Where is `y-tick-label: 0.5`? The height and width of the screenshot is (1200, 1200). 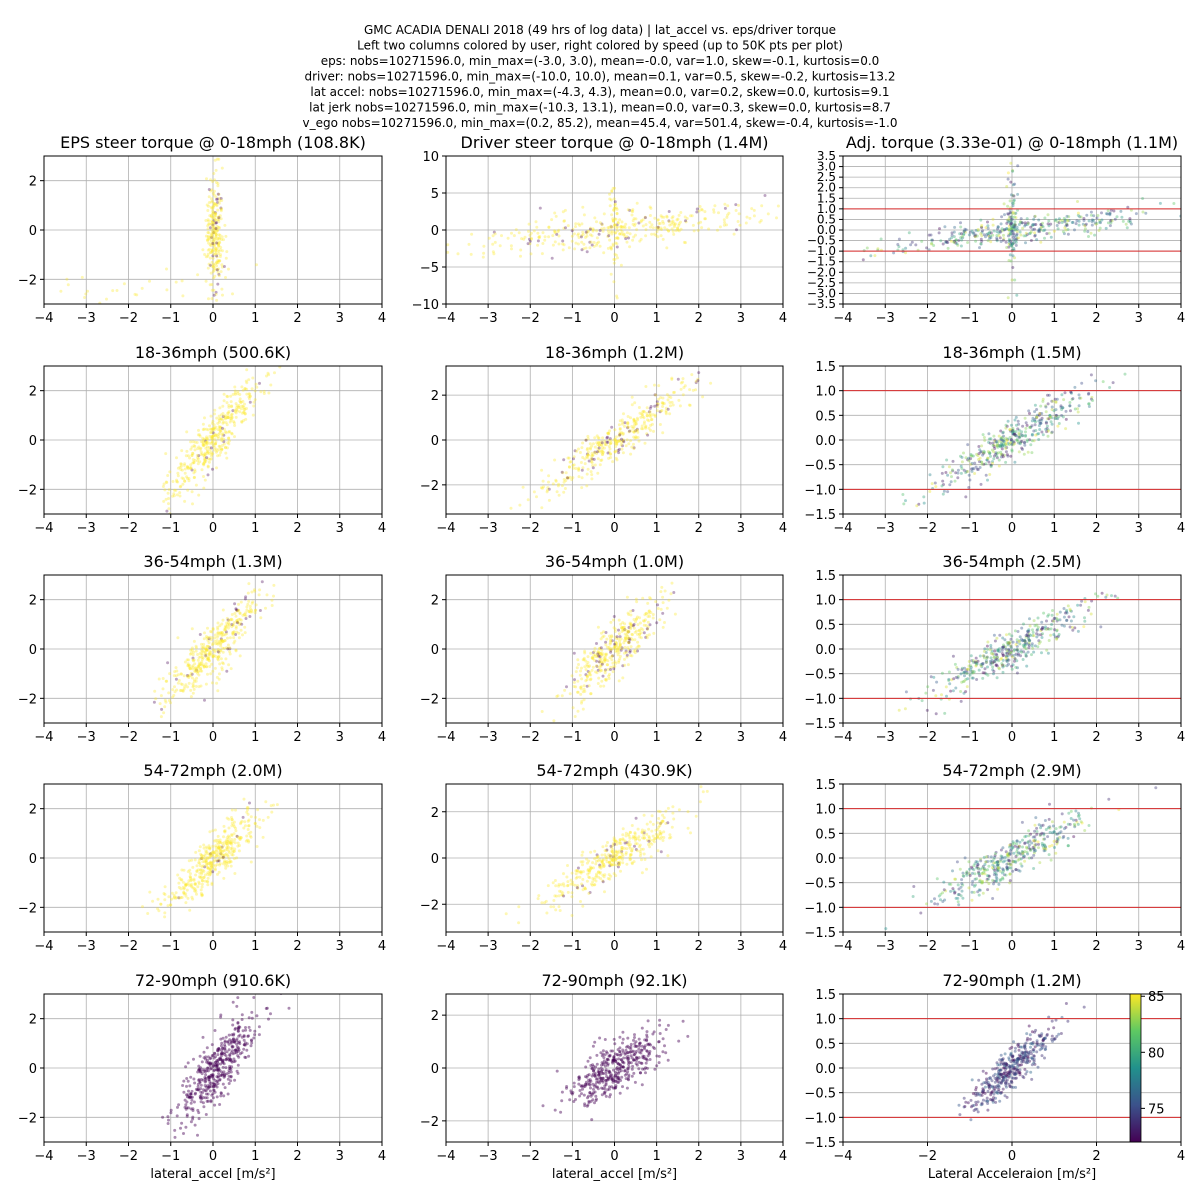
y-tick-label: 0.5 is located at coordinates (825, 625).